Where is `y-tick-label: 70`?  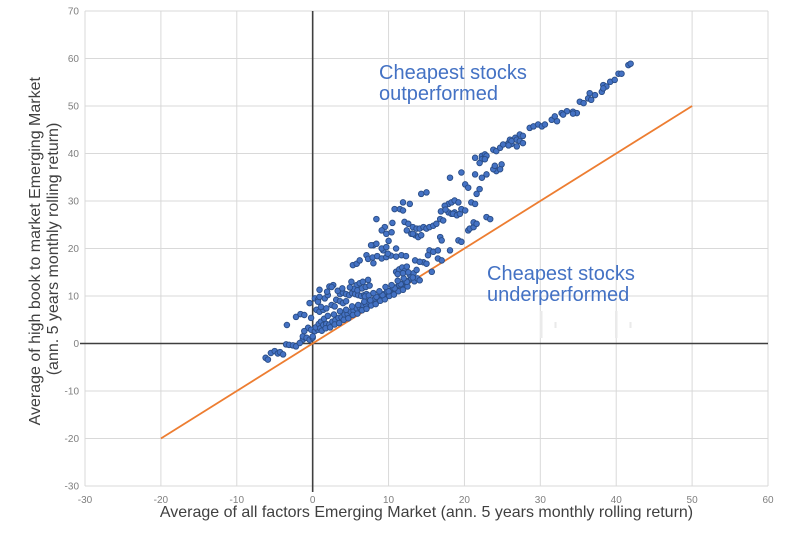 y-tick-label: 70 is located at coordinates (74, 12).